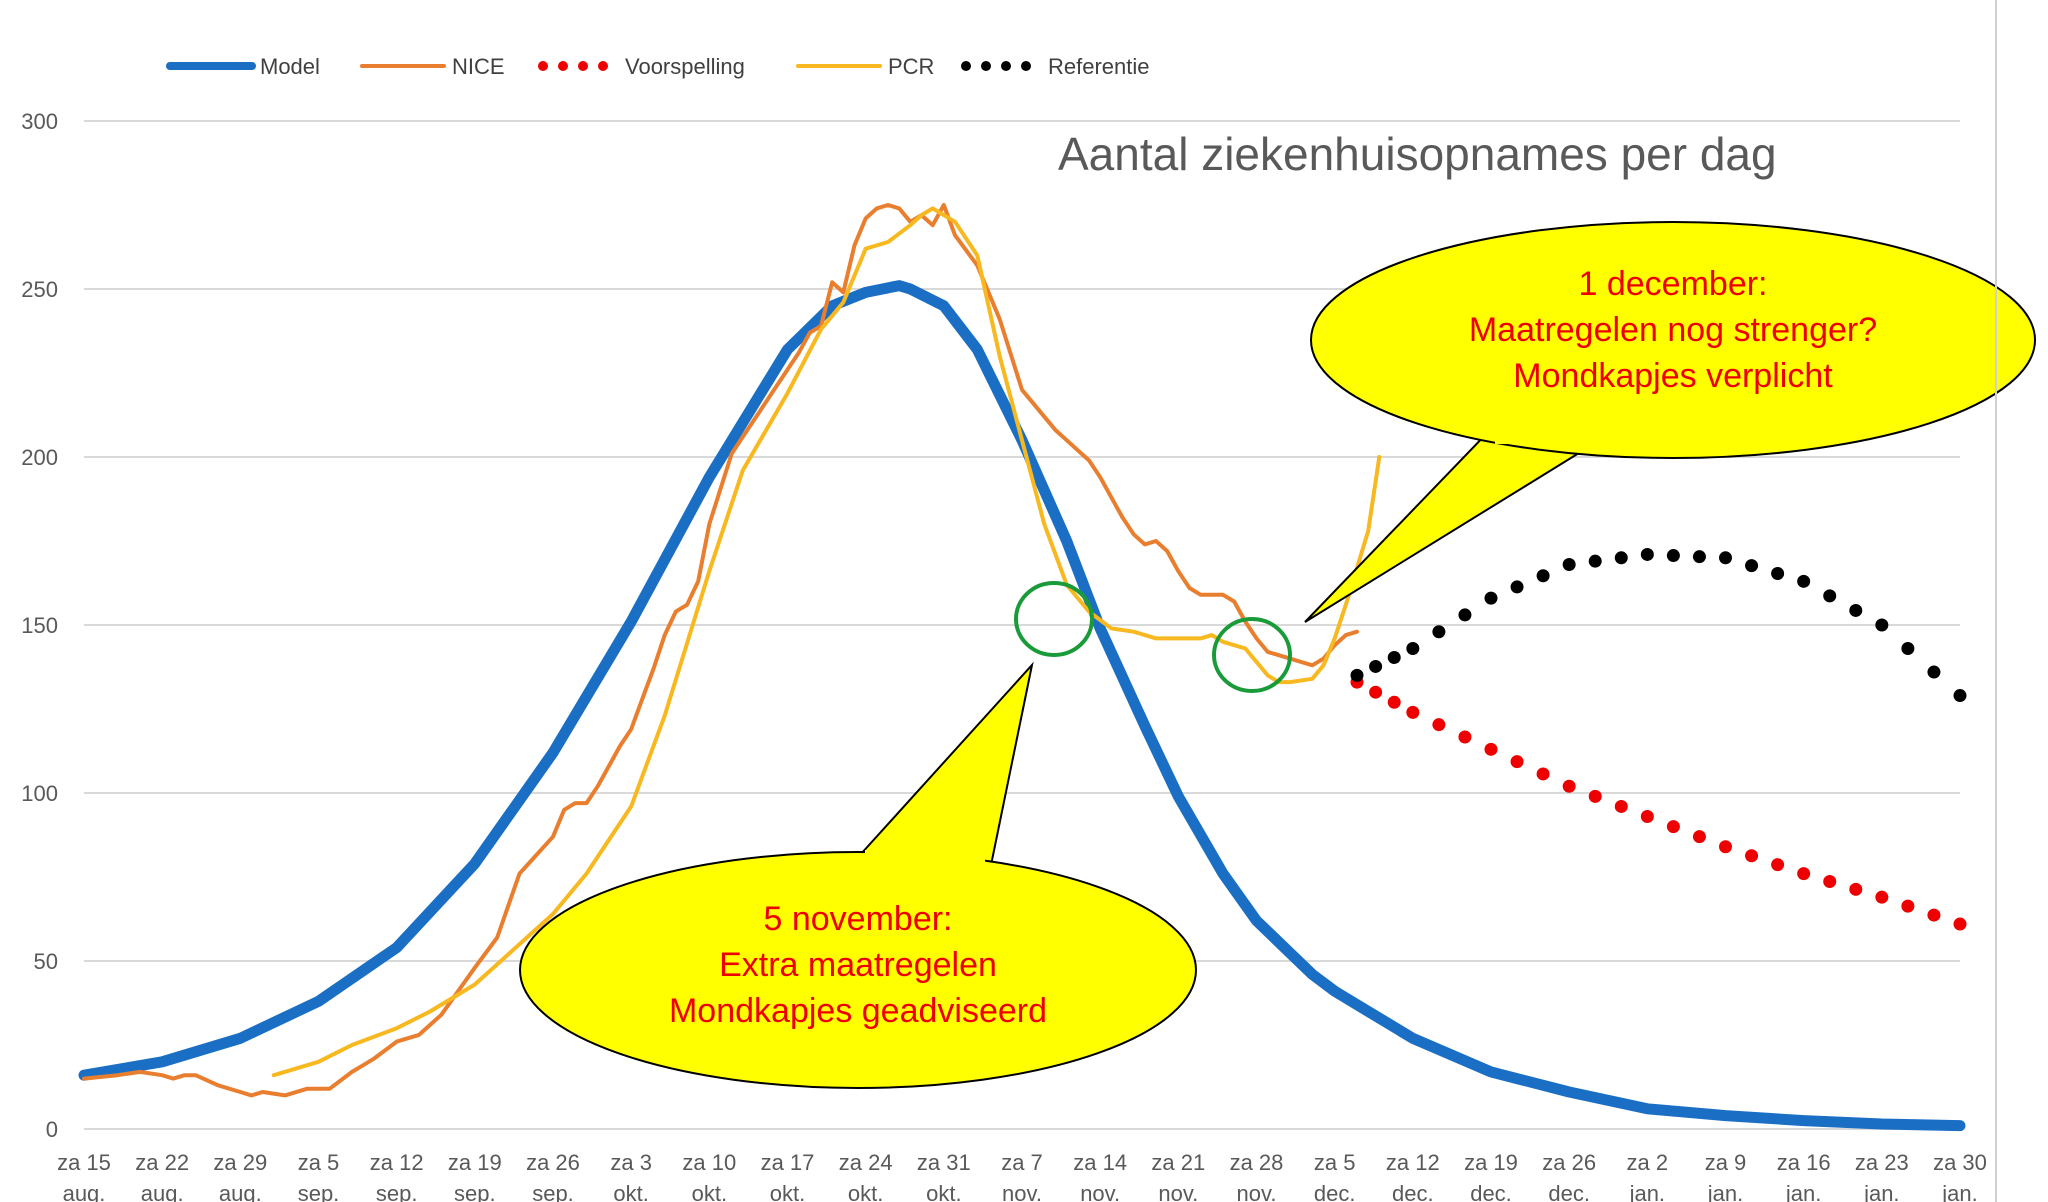 Image resolution: width=2048 pixels, height=1202 pixels. Describe the element at coordinates (39, 457) in the screenshot. I see `y-tick-label: 200` at that location.